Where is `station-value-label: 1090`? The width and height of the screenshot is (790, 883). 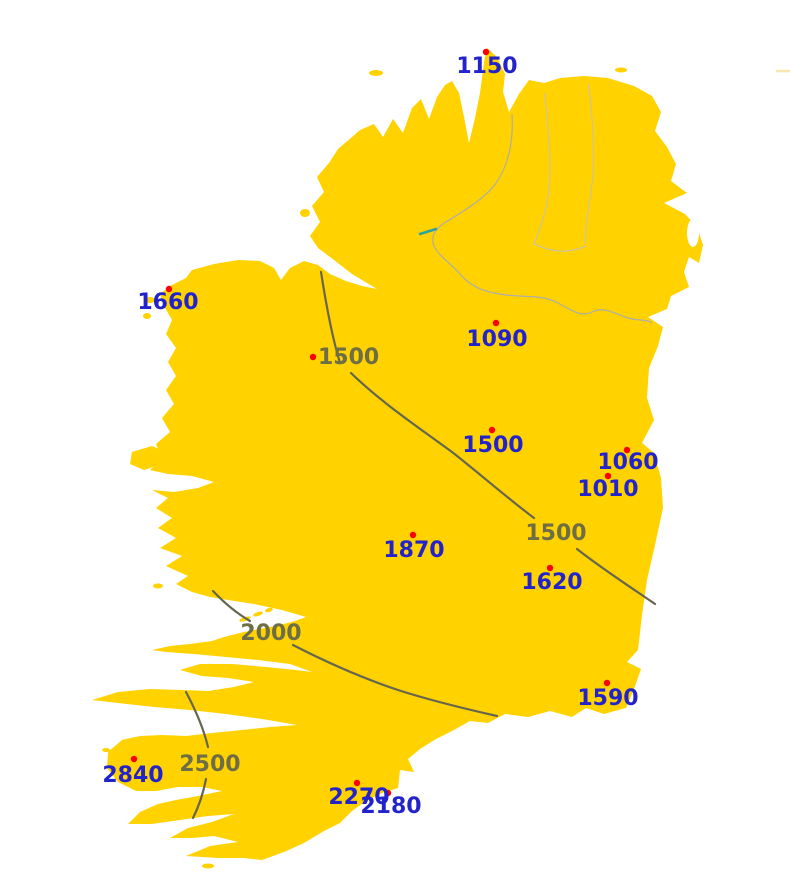
station-value-label: 1090 is located at coordinates (496, 339).